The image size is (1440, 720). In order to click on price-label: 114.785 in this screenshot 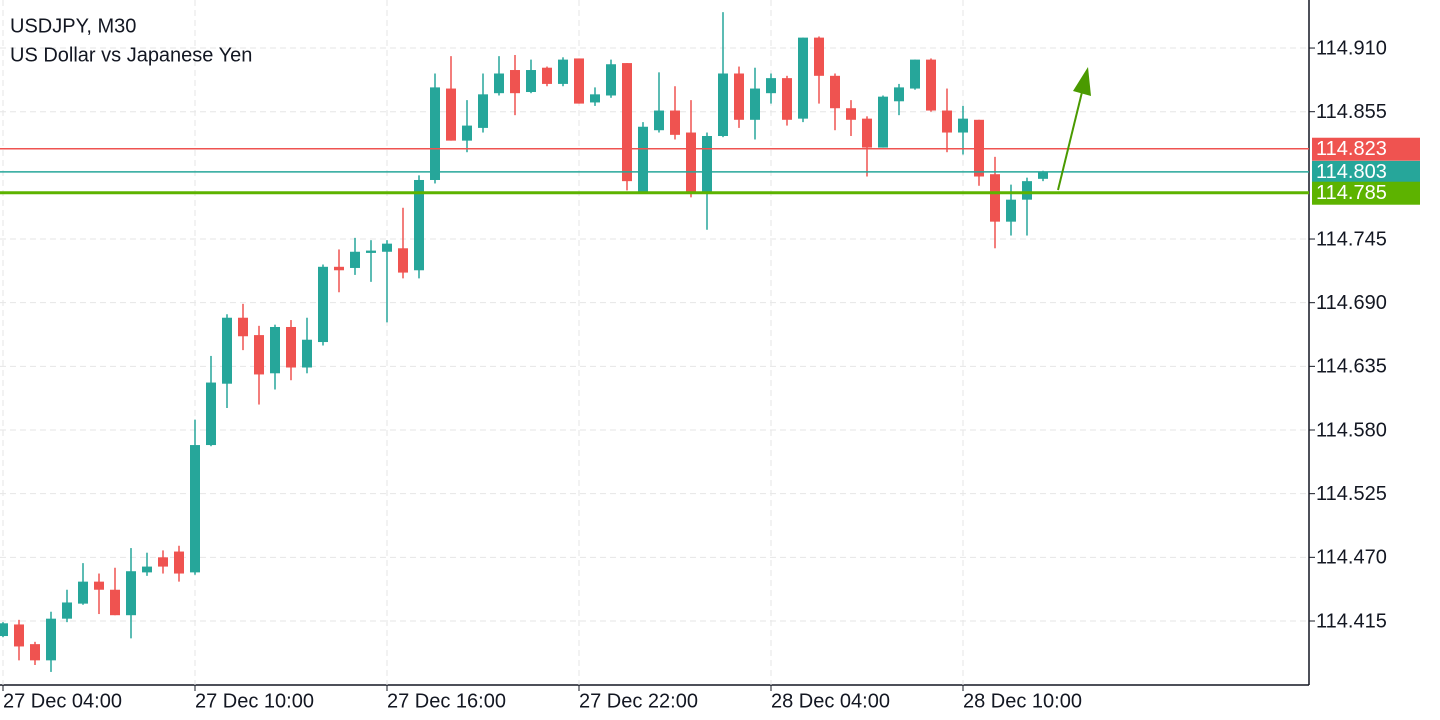, I will do `click(1351, 193)`.